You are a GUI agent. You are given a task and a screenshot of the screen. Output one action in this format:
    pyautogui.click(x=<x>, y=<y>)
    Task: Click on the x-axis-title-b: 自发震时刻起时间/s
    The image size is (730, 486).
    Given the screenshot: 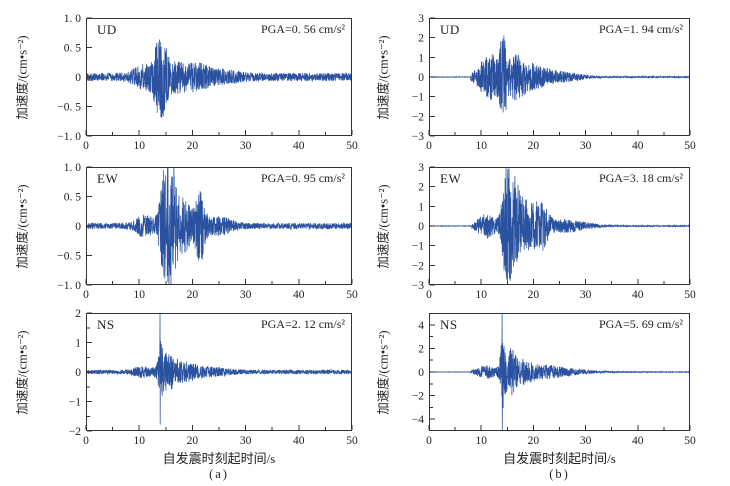 What is the action you would take?
    pyautogui.click(x=559, y=458)
    